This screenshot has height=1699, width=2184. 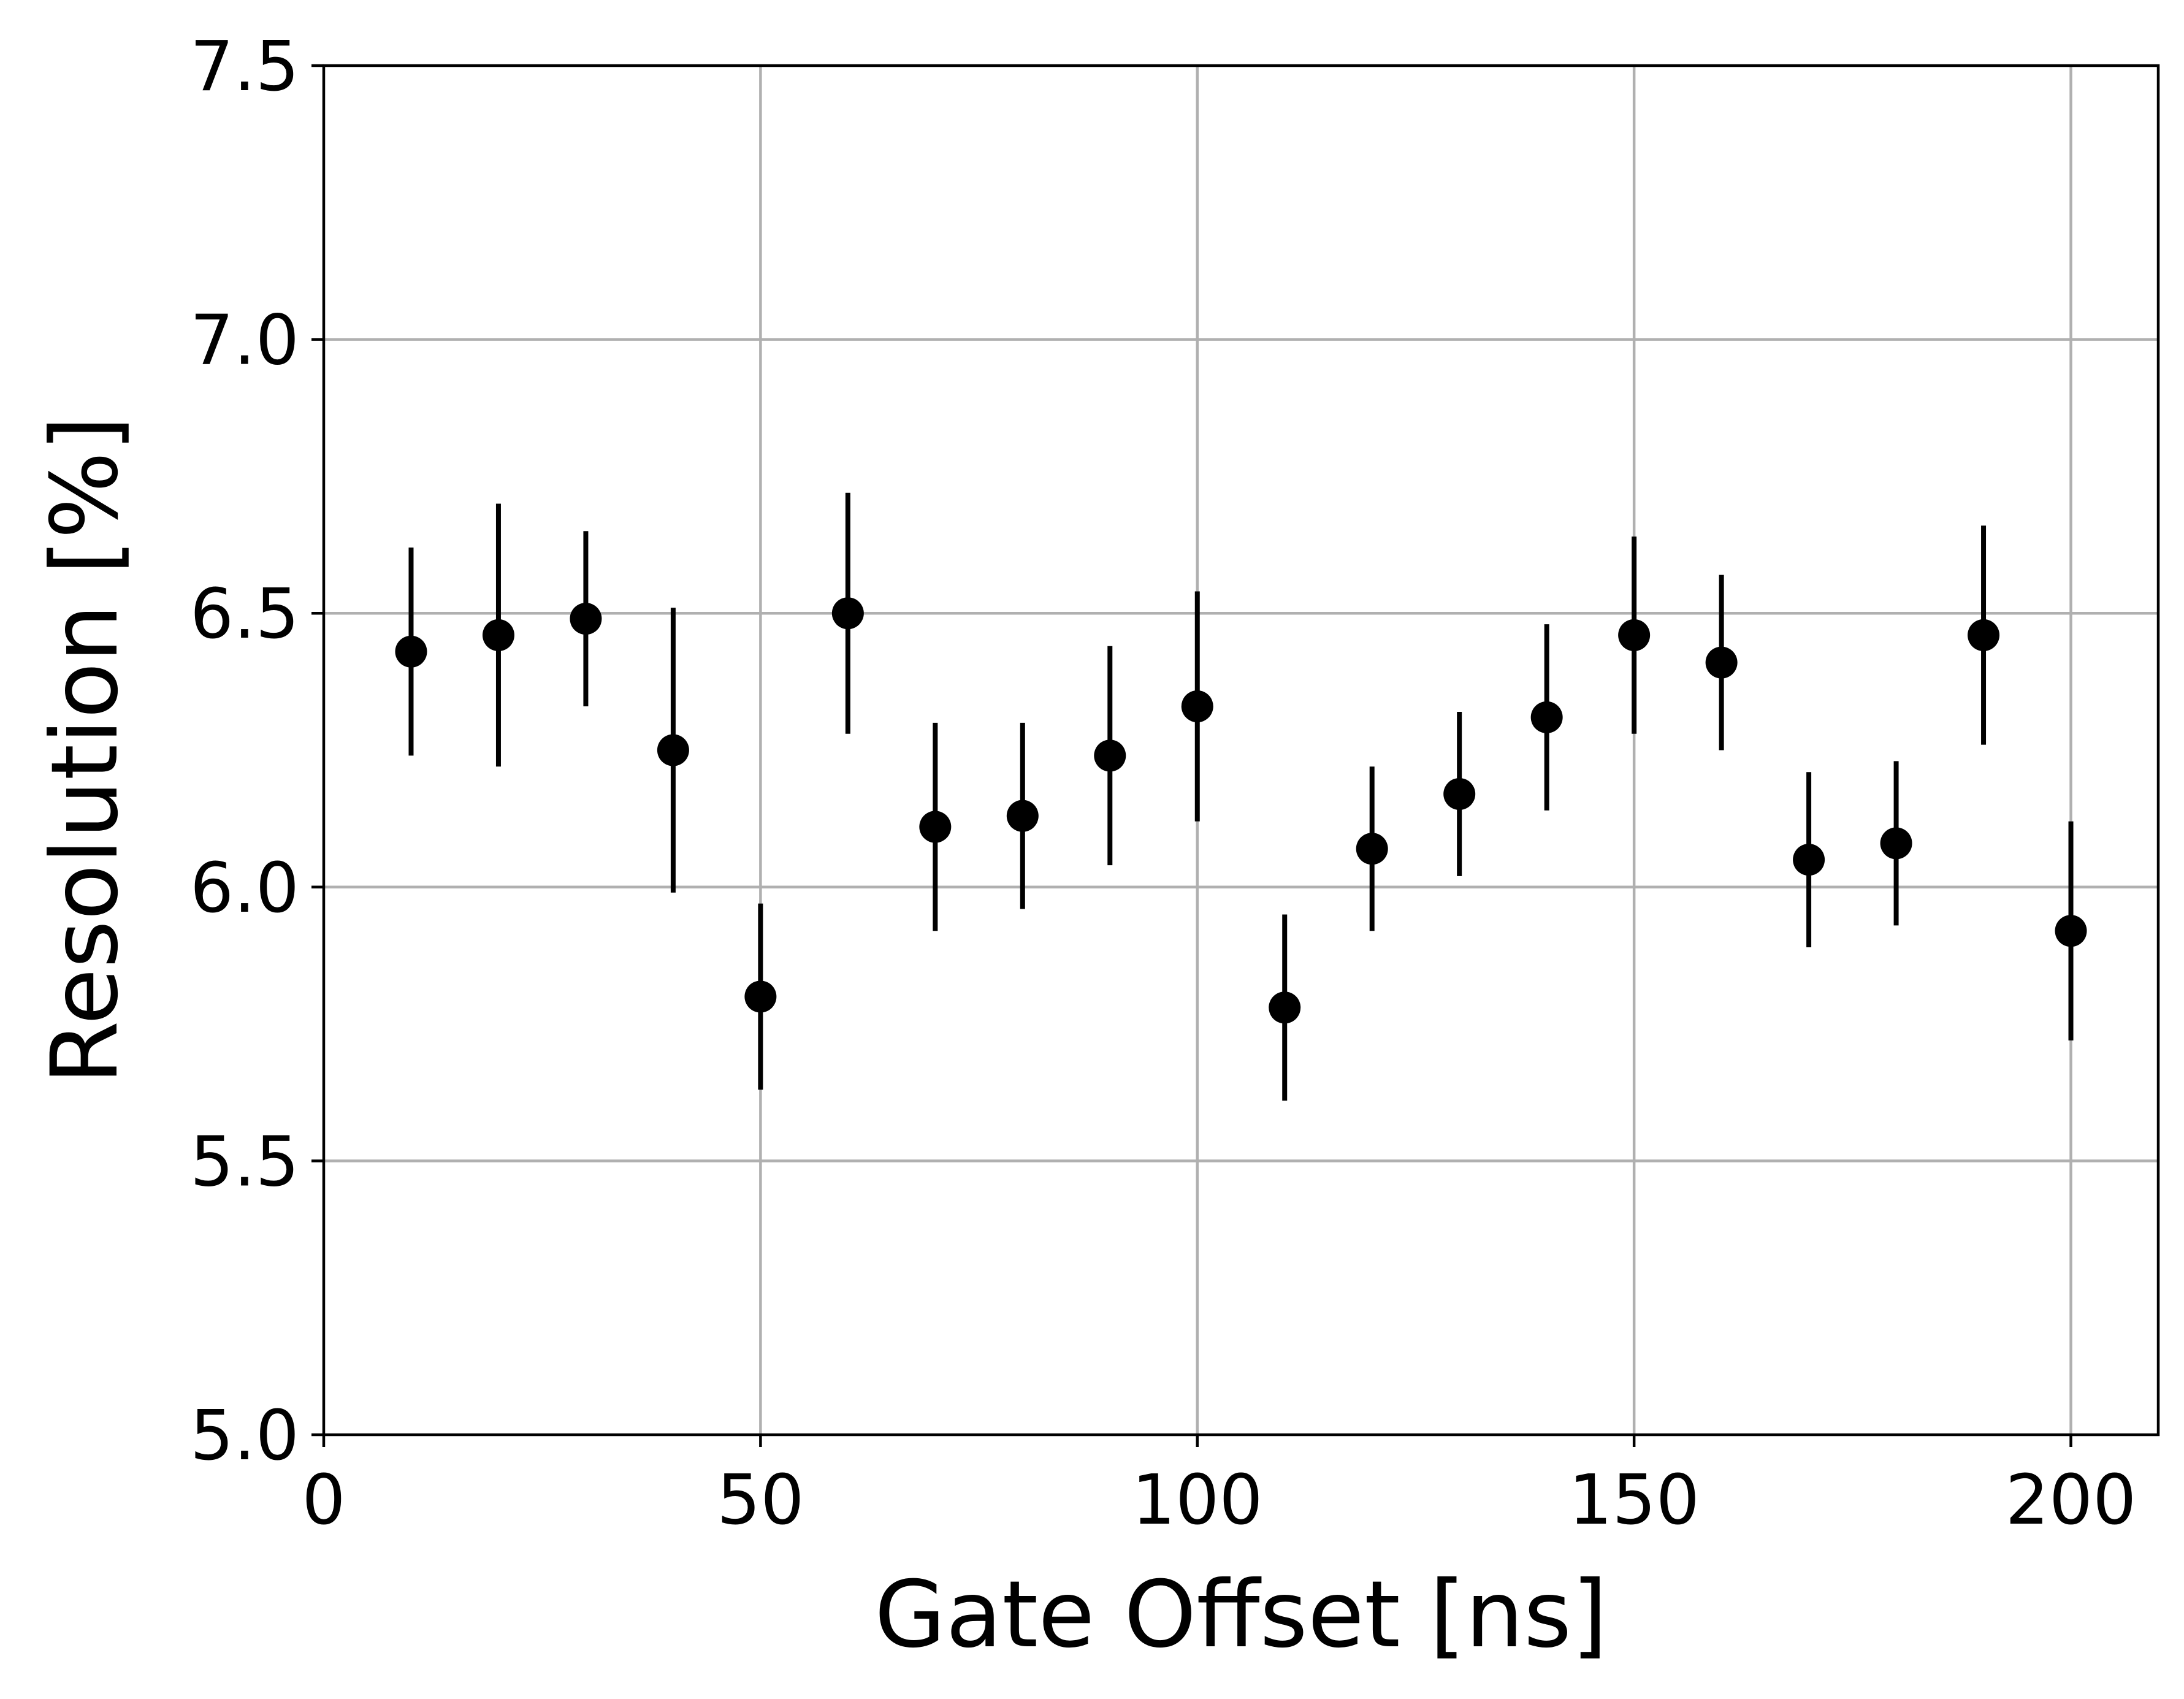 I want to click on x-tick-label: 150, so click(x=1634, y=1500).